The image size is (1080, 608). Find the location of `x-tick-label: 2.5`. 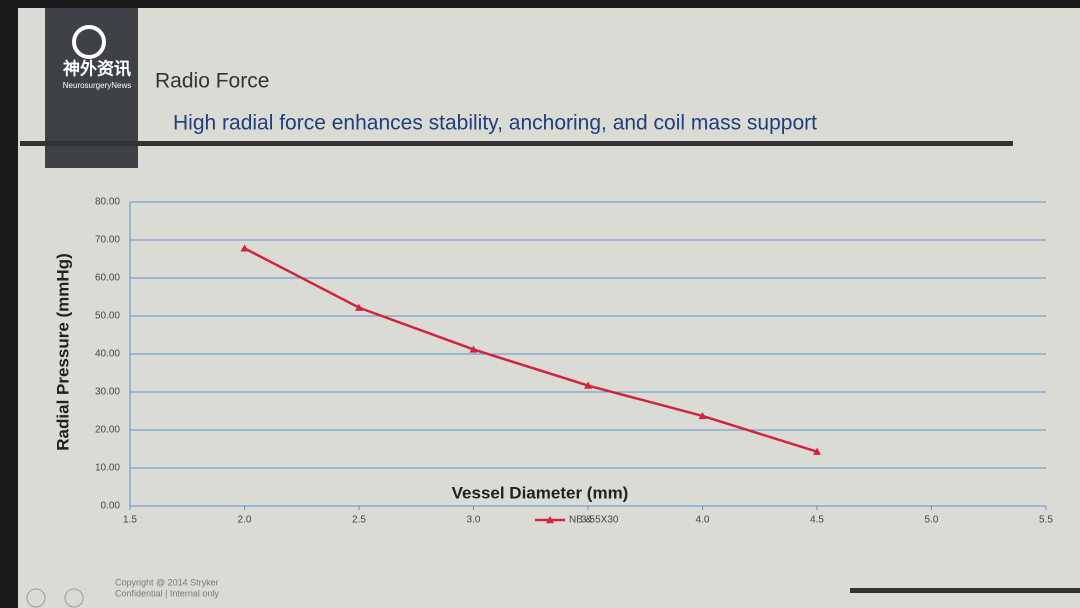

x-tick-label: 2.5 is located at coordinates (359, 520).